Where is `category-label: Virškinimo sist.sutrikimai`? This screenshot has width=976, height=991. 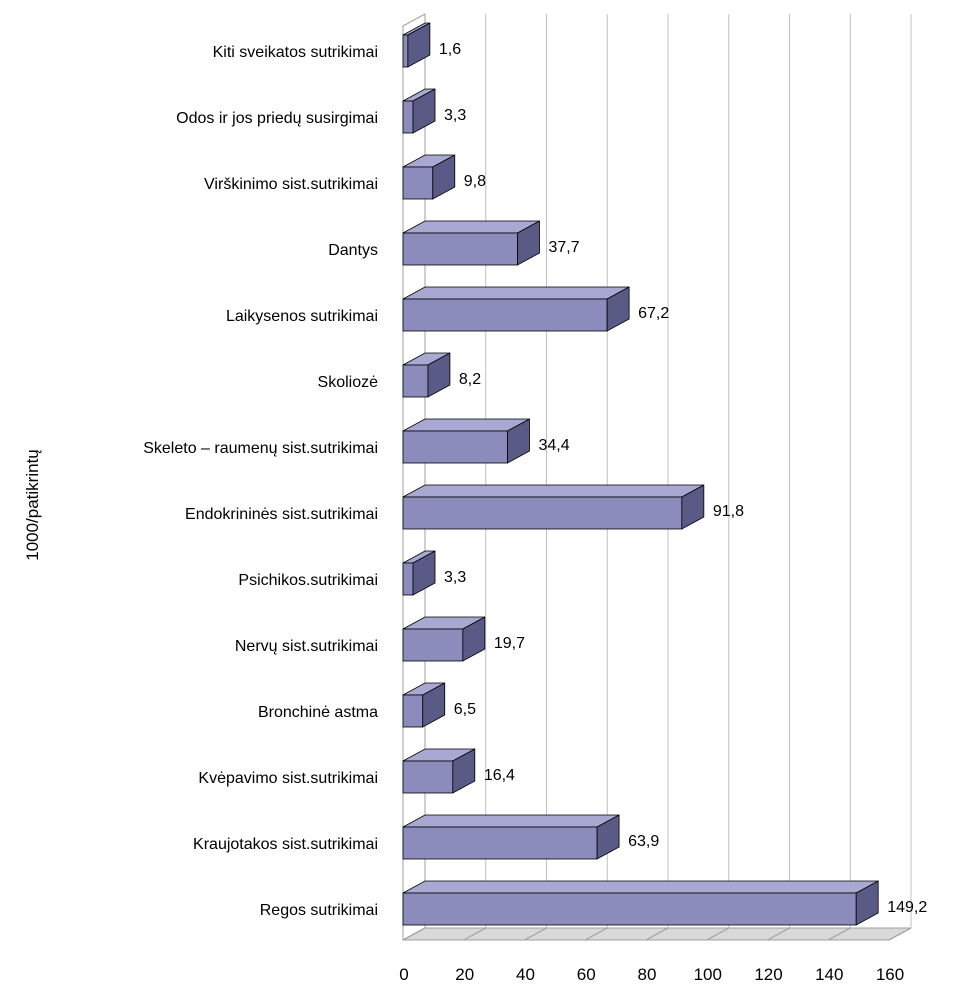 category-label: Virškinimo sist.sutrikimai is located at coordinates (291, 184).